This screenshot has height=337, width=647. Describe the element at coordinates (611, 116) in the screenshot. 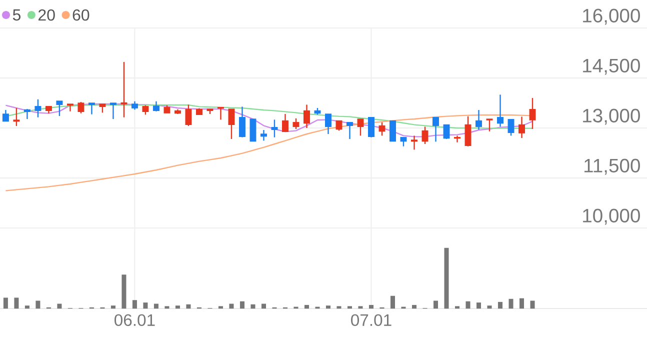

I see `y-tick-label: 13,000` at that location.